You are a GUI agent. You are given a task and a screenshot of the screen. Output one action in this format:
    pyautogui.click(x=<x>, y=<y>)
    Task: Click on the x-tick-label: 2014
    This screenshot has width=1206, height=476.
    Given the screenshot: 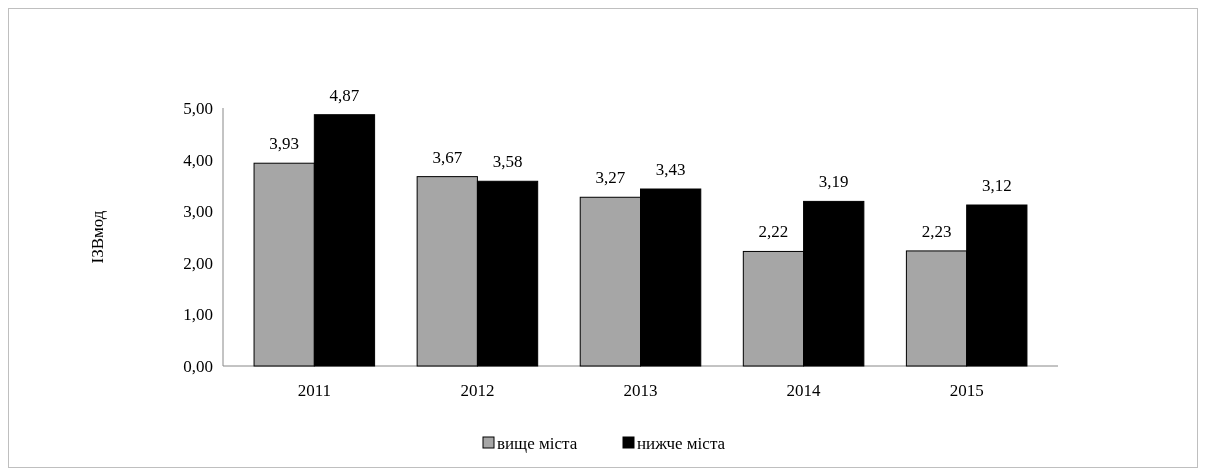 What is the action you would take?
    pyautogui.click(x=804, y=390)
    